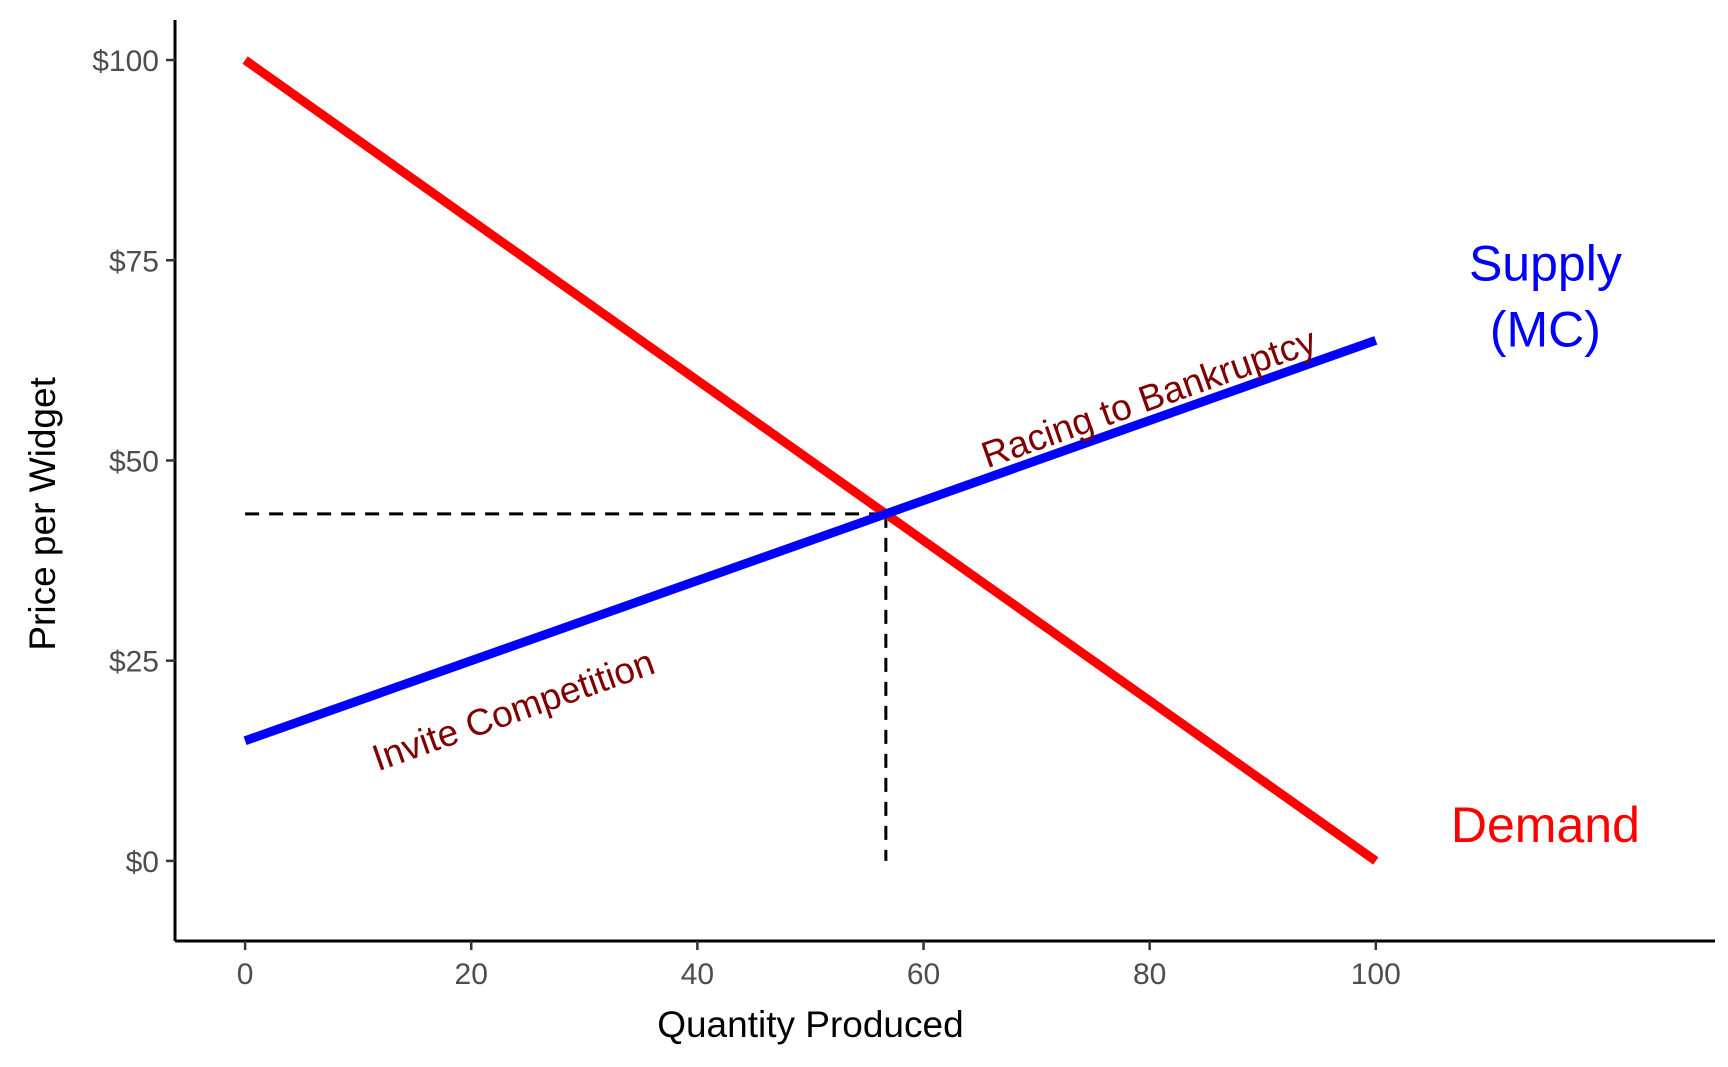 The height and width of the screenshot is (1067, 1728). I want to click on x-axis-title: Quantity Produced, so click(810, 1024).